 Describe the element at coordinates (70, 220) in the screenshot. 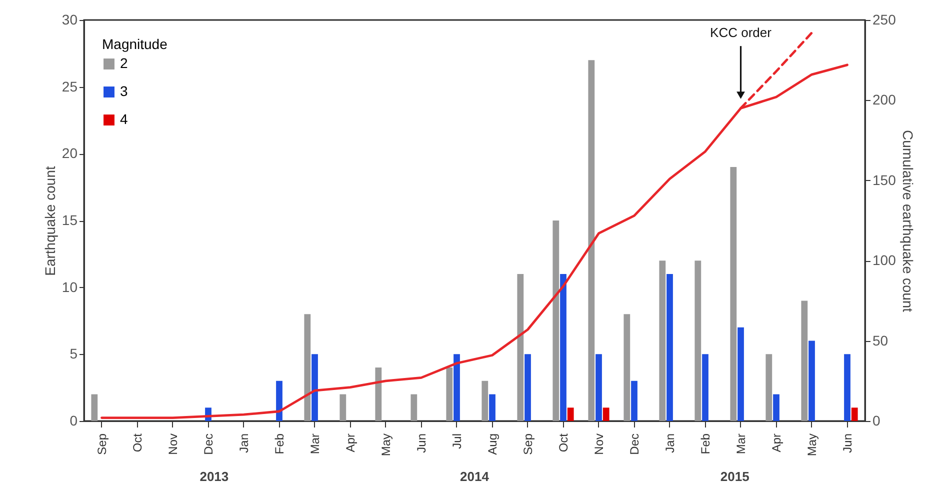

I see `y-tick-label: 15` at that location.